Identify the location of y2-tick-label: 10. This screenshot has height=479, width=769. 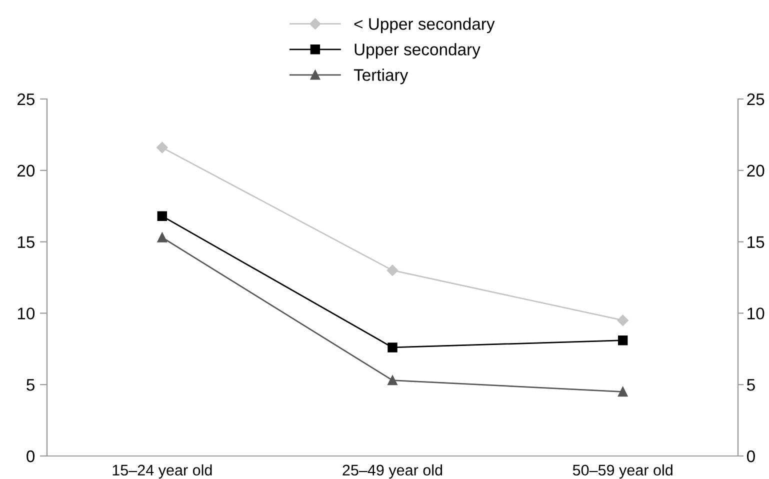
(756, 314).